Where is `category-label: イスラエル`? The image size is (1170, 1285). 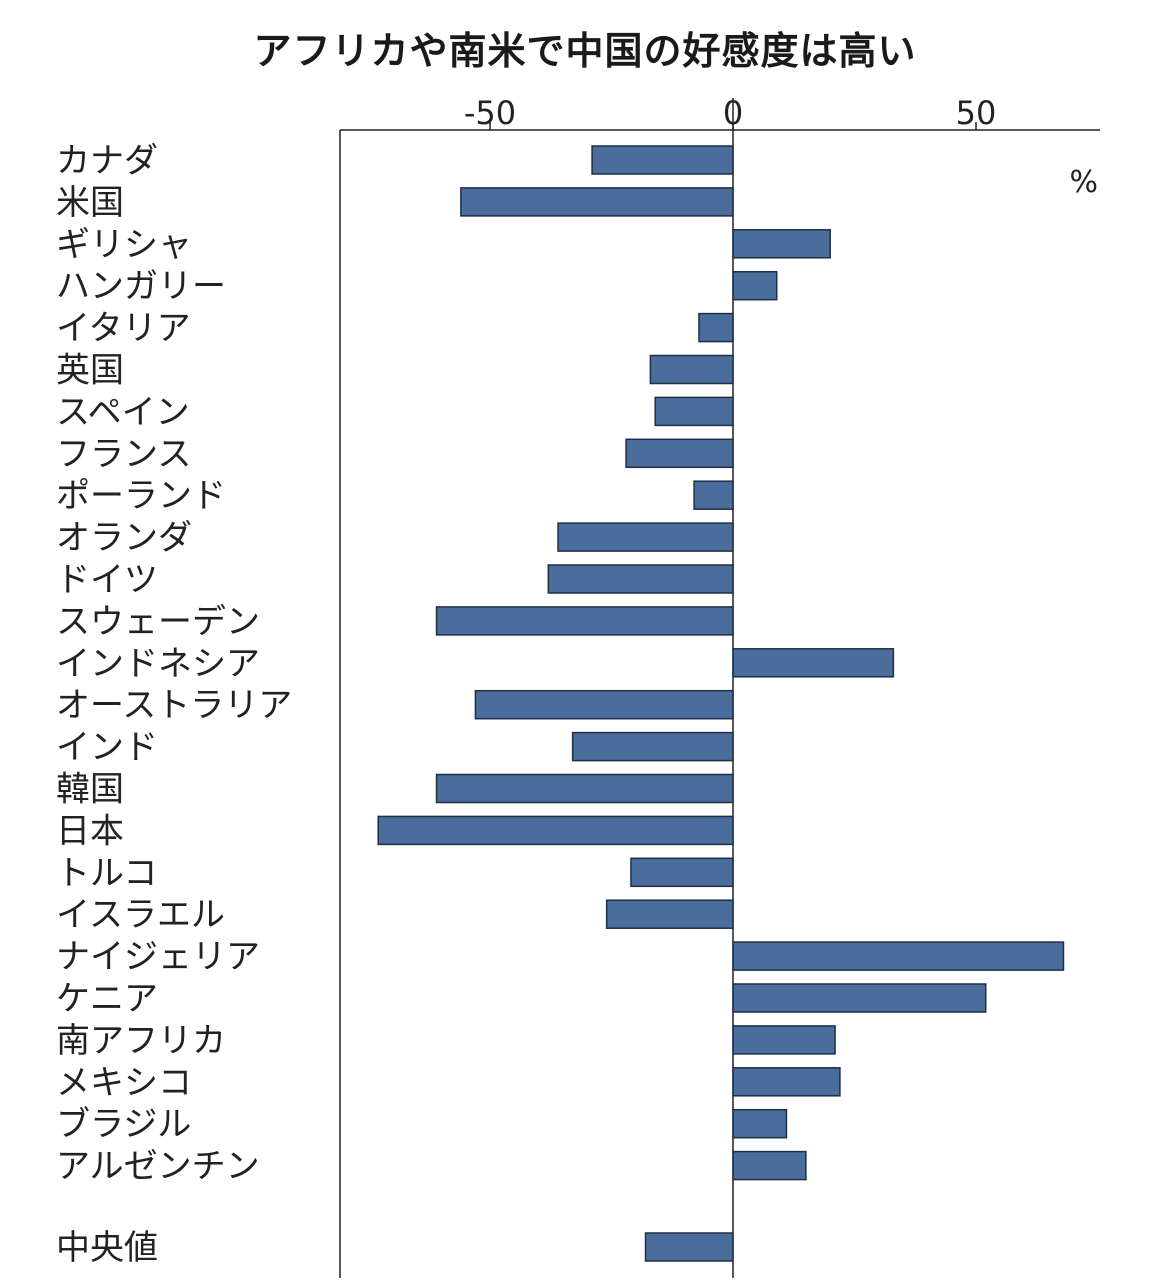 category-label: イスラエル is located at coordinates (140, 915).